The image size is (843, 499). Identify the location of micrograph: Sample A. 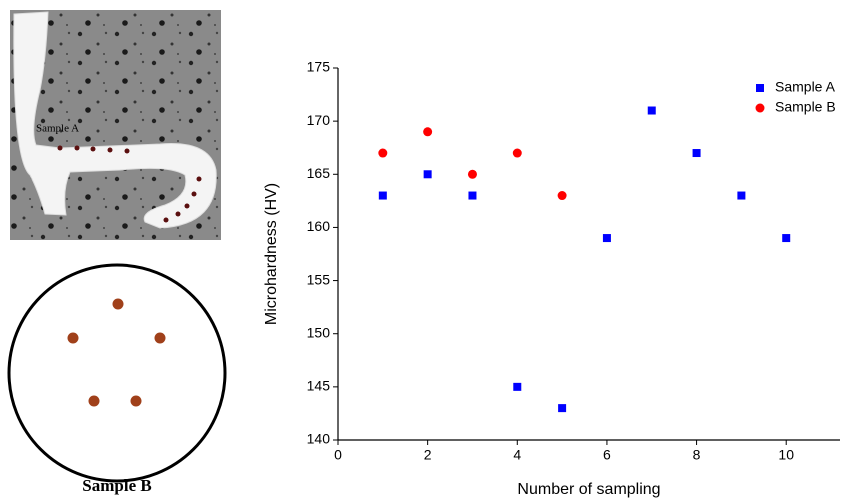
(115, 125).